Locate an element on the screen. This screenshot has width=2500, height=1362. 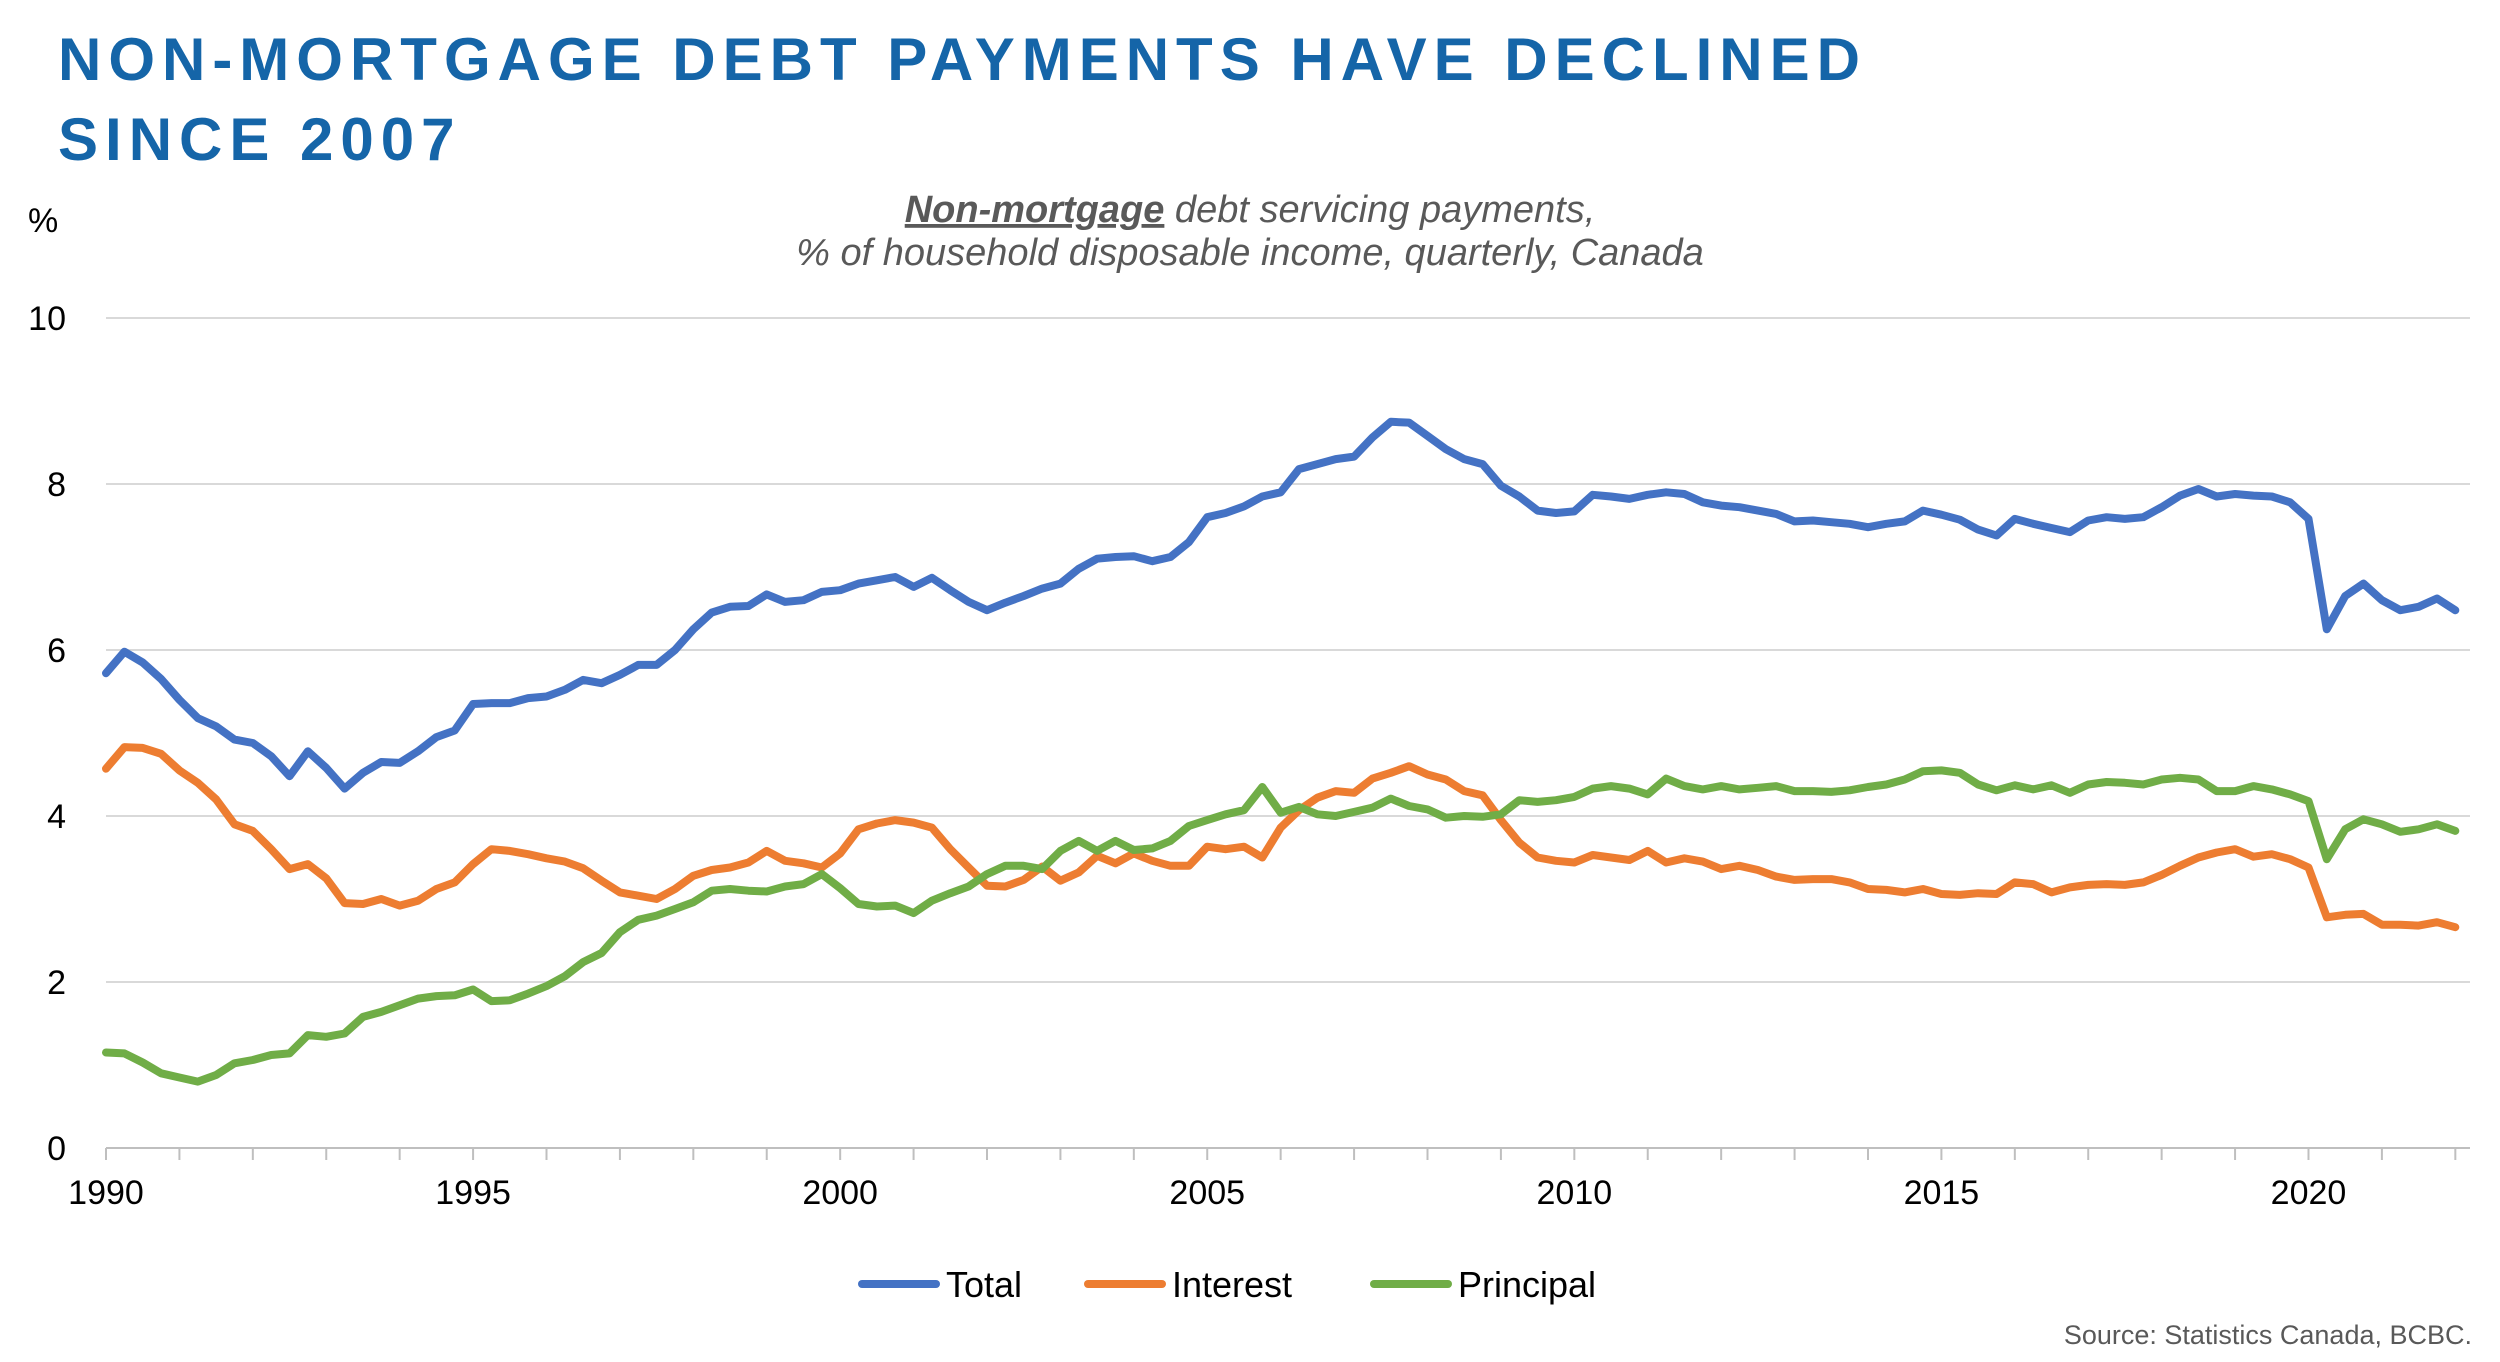
y-axis-unit-label: % is located at coordinates (43, 221).